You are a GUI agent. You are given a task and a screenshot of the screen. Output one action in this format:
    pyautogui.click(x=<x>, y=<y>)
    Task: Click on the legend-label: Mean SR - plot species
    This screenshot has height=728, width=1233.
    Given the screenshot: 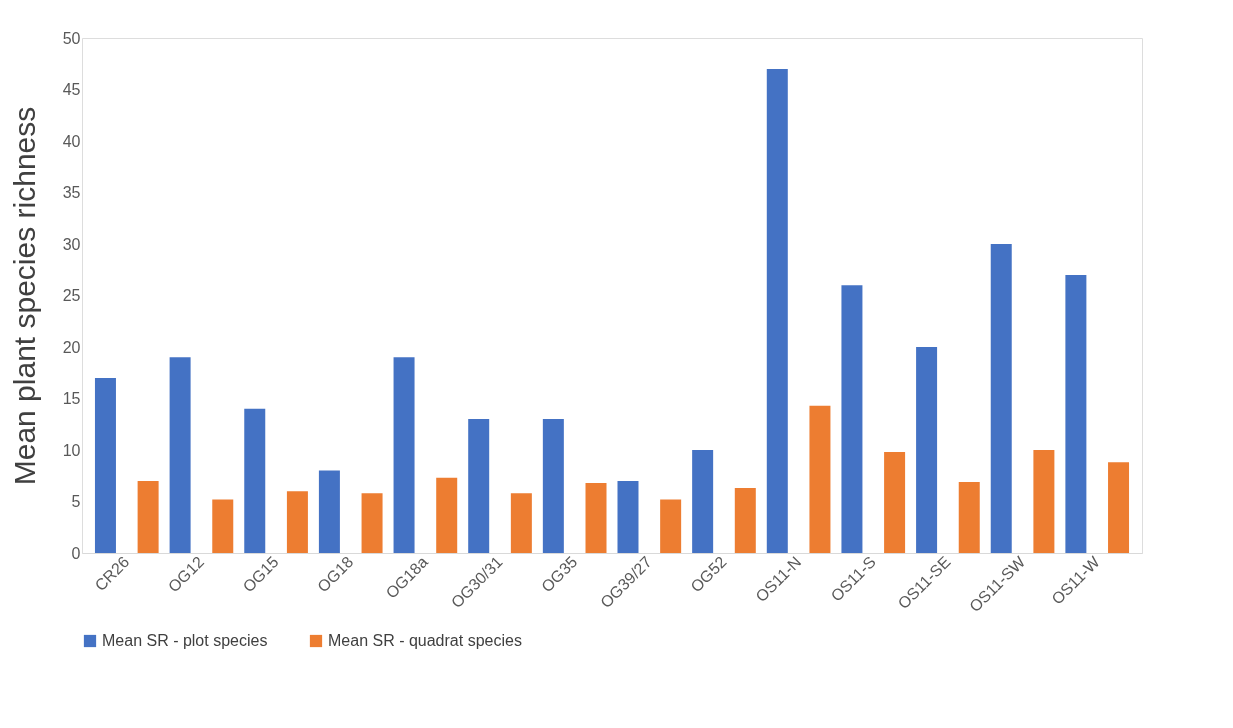 What is the action you would take?
    pyautogui.click(x=185, y=640)
    